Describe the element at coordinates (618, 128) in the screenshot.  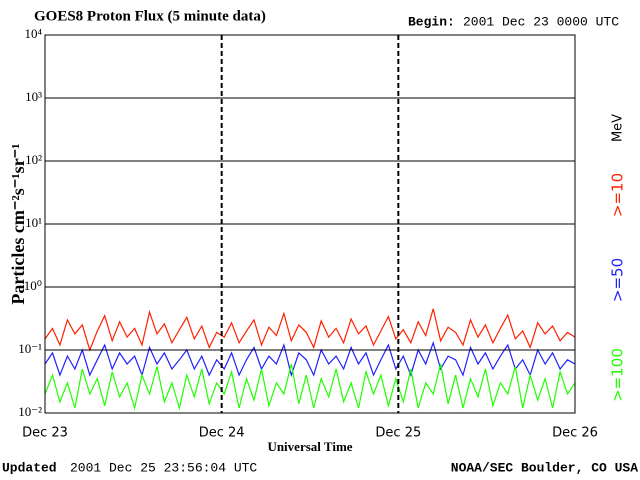
I see `legend-unit: MeV` at that location.